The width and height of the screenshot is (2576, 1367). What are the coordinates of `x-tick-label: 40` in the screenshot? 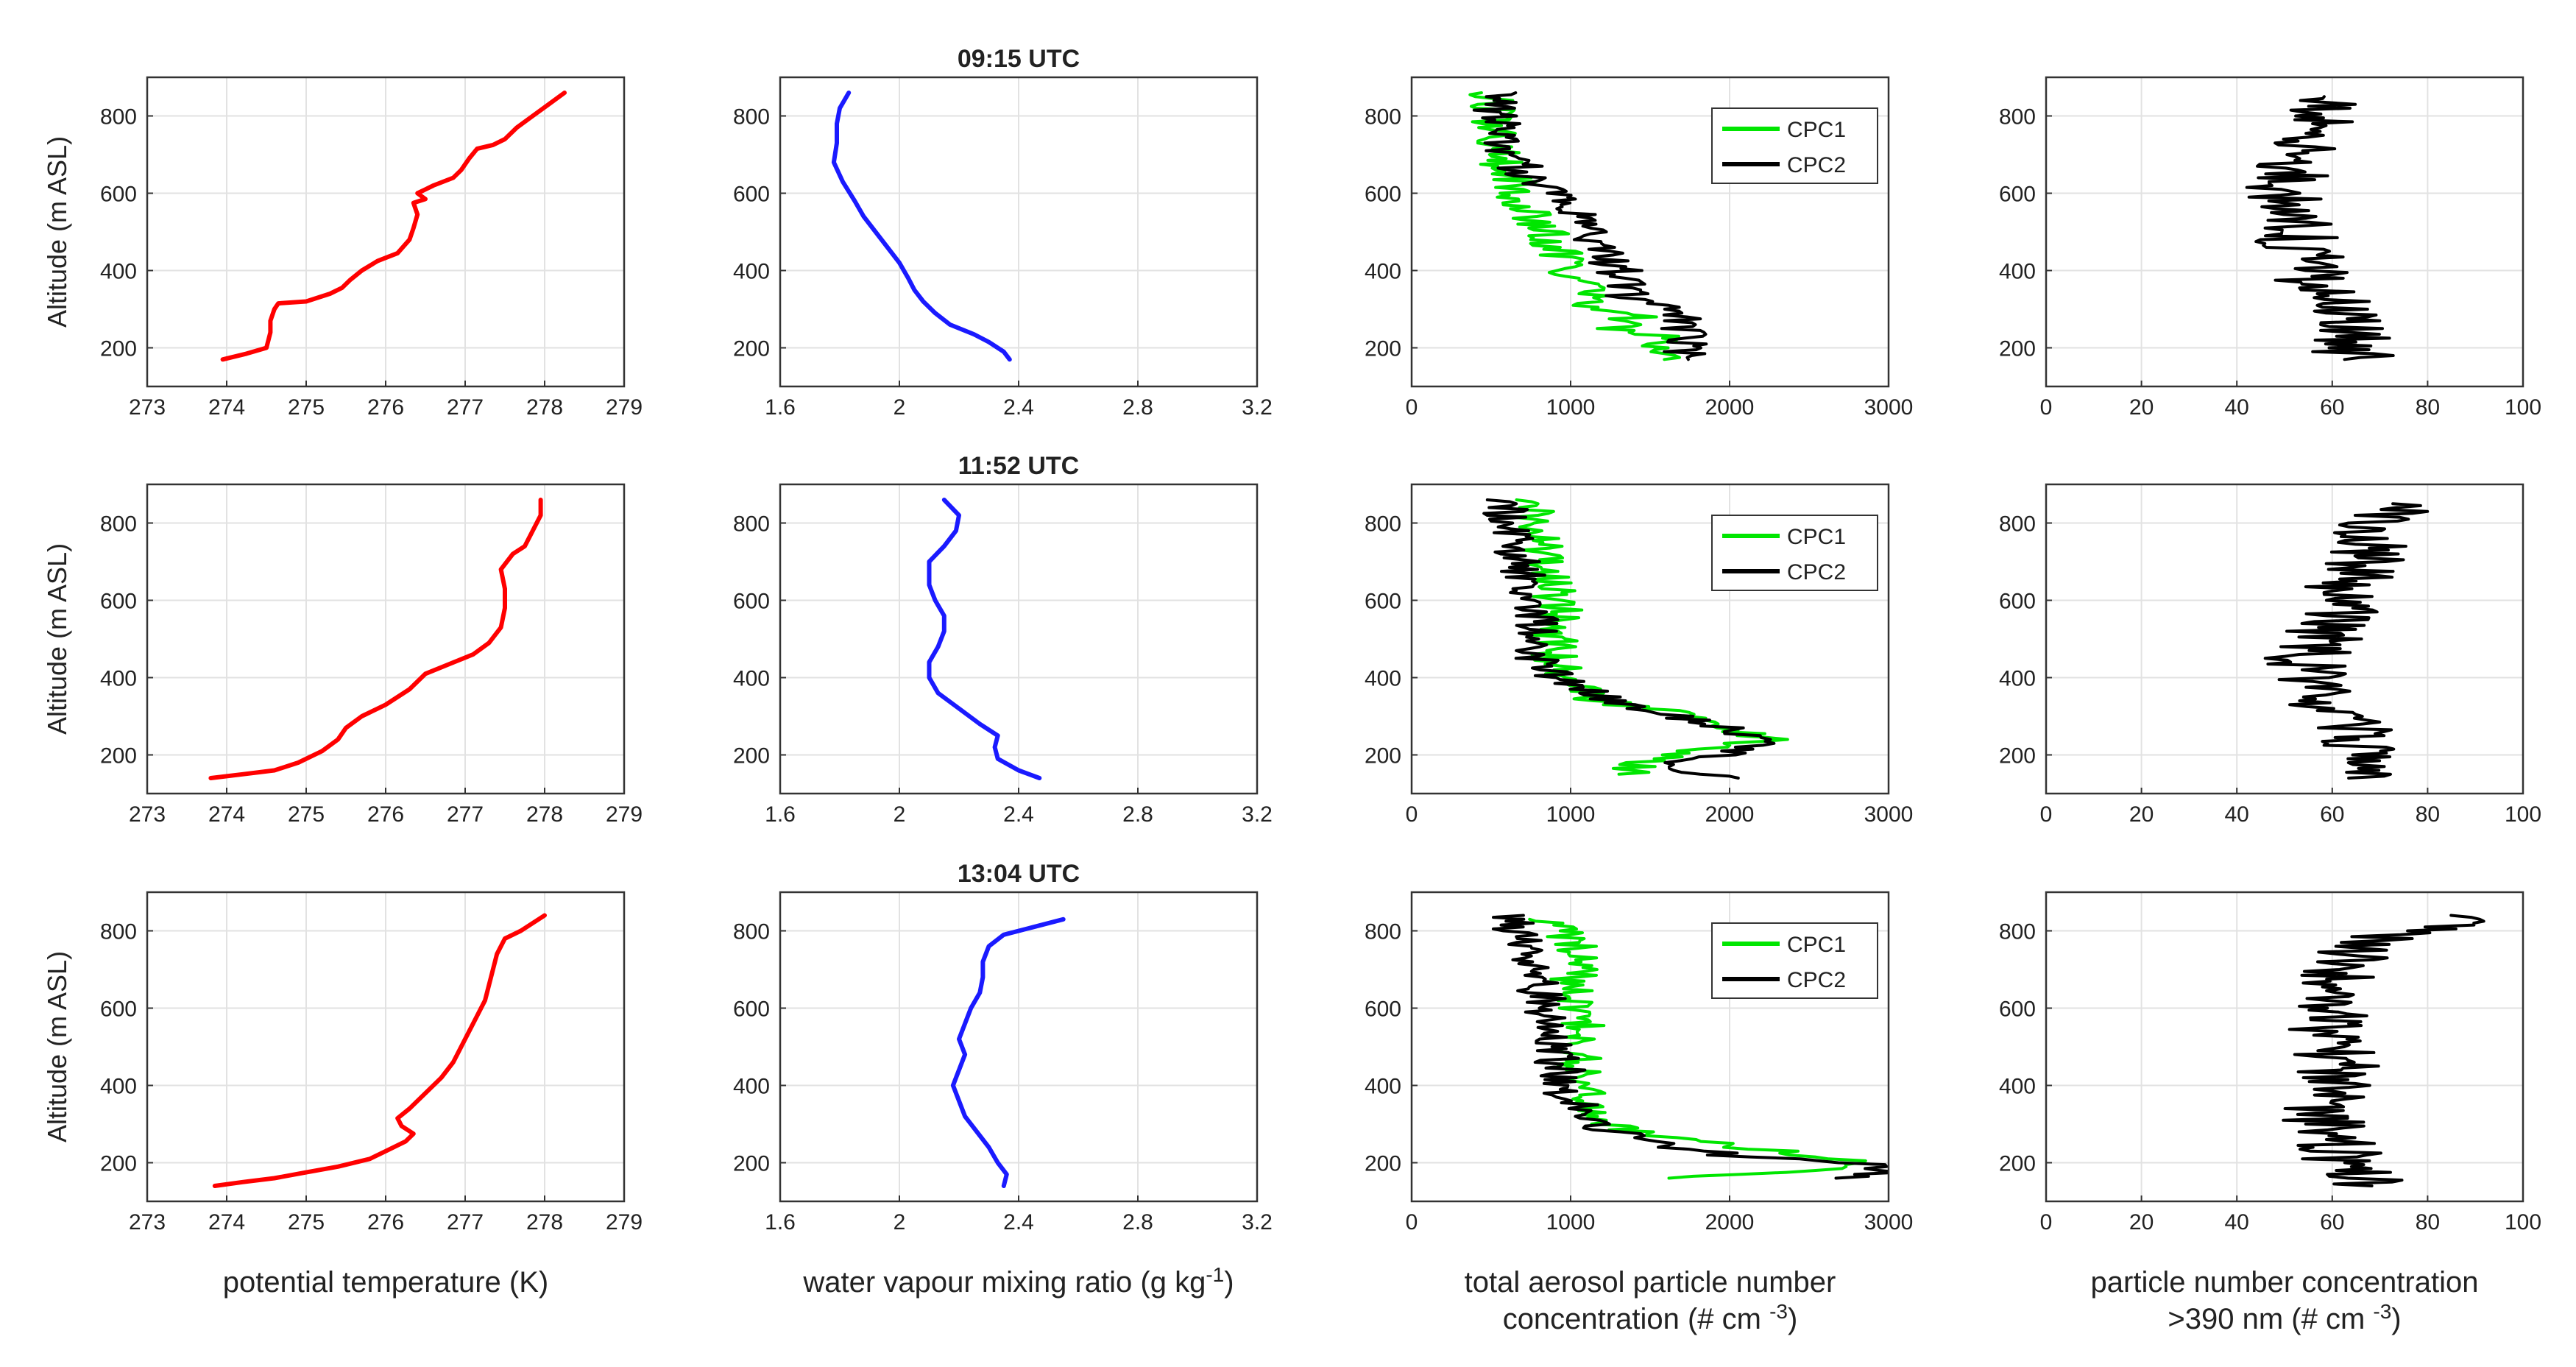 It's located at (2237, 814).